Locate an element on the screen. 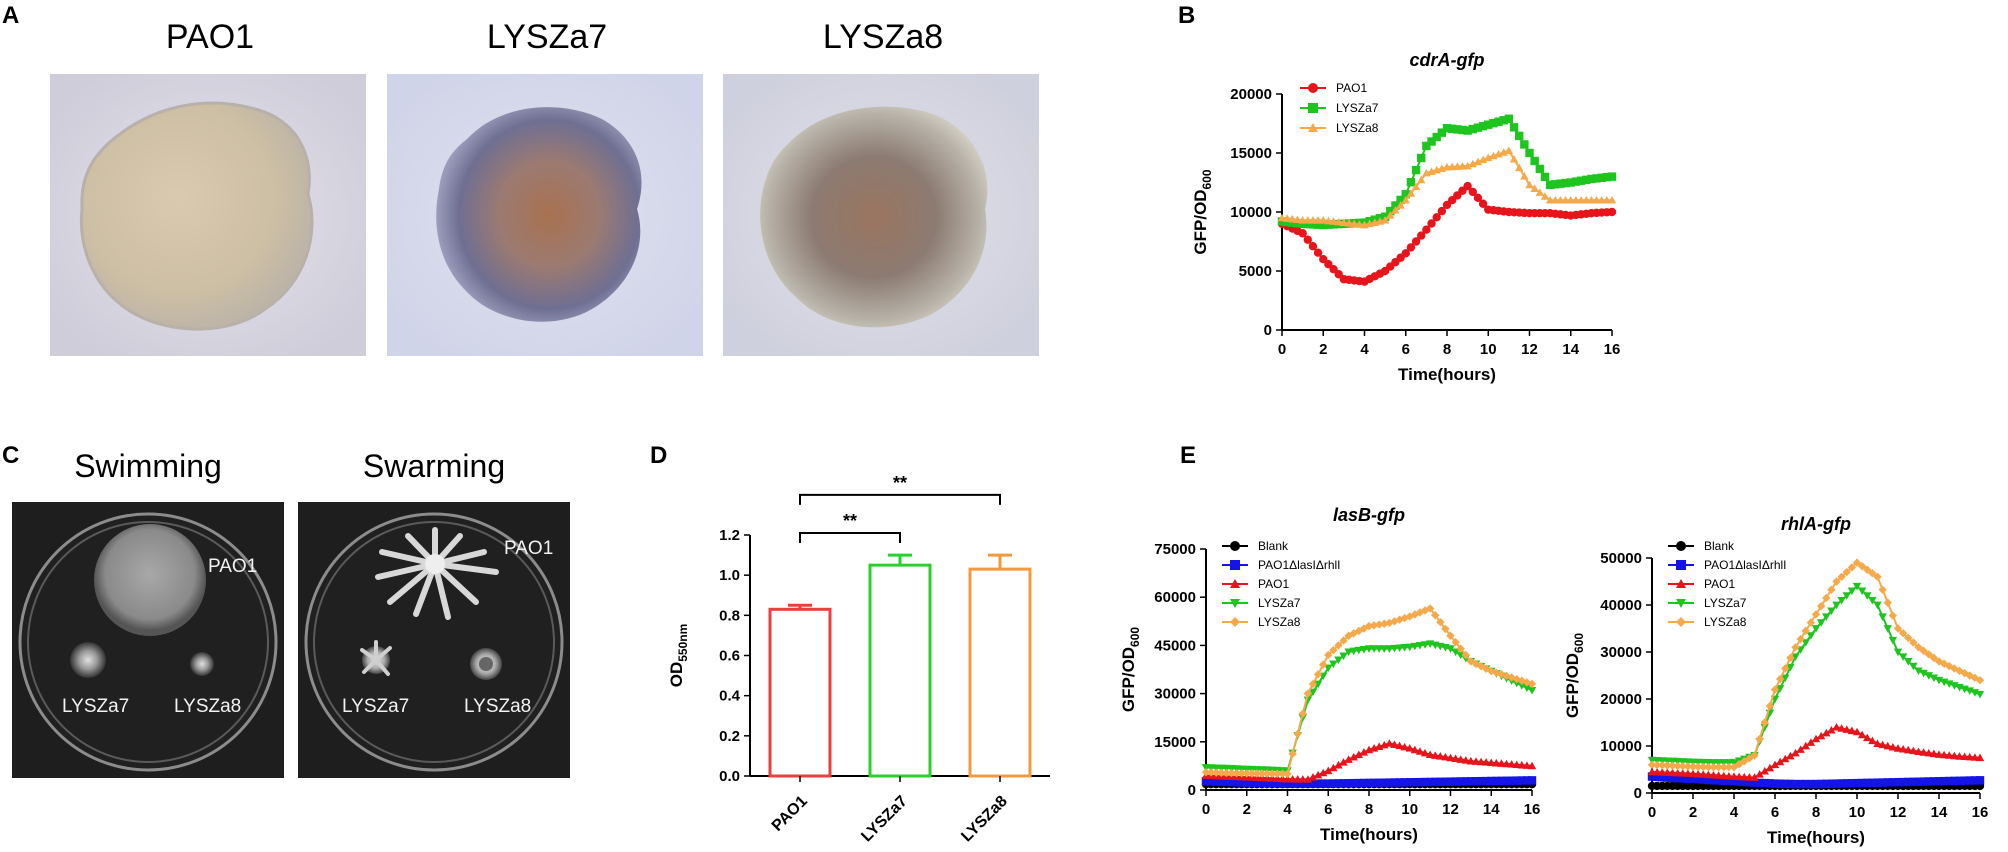 This screenshot has height=852, width=2008. x-tick-label-e1: 8 is located at coordinates (1369, 809).